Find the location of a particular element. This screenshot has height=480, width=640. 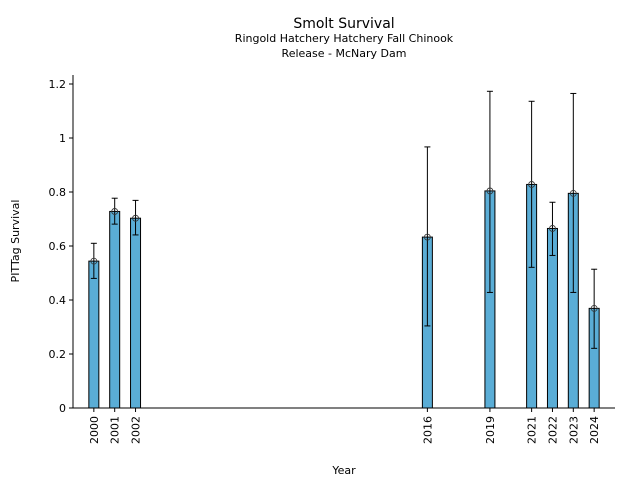

data-point-2002 is located at coordinates (135, 218).